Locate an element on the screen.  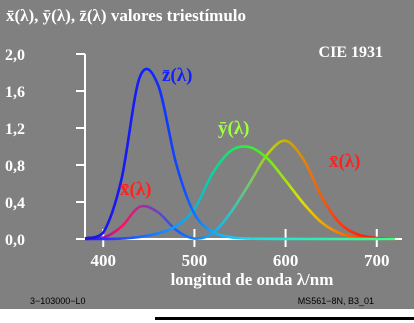
y-series-label: ȳ(λ) is located at coordinates (234, 128).